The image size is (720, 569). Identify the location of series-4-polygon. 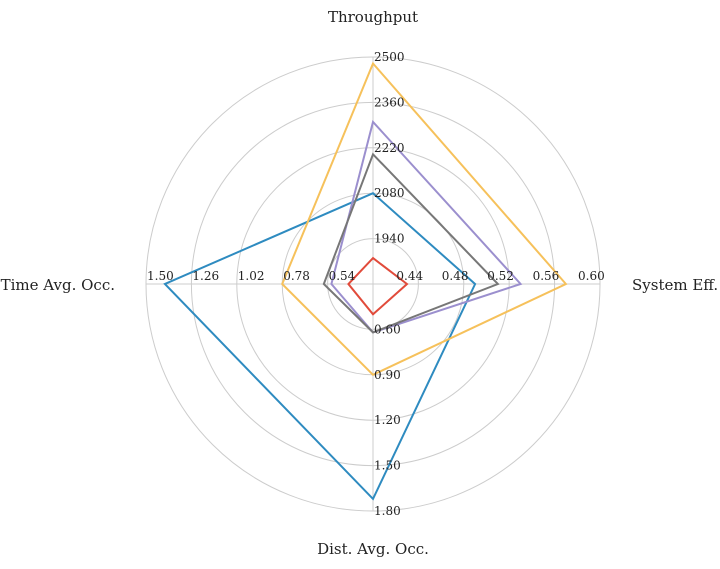
(378, 286).